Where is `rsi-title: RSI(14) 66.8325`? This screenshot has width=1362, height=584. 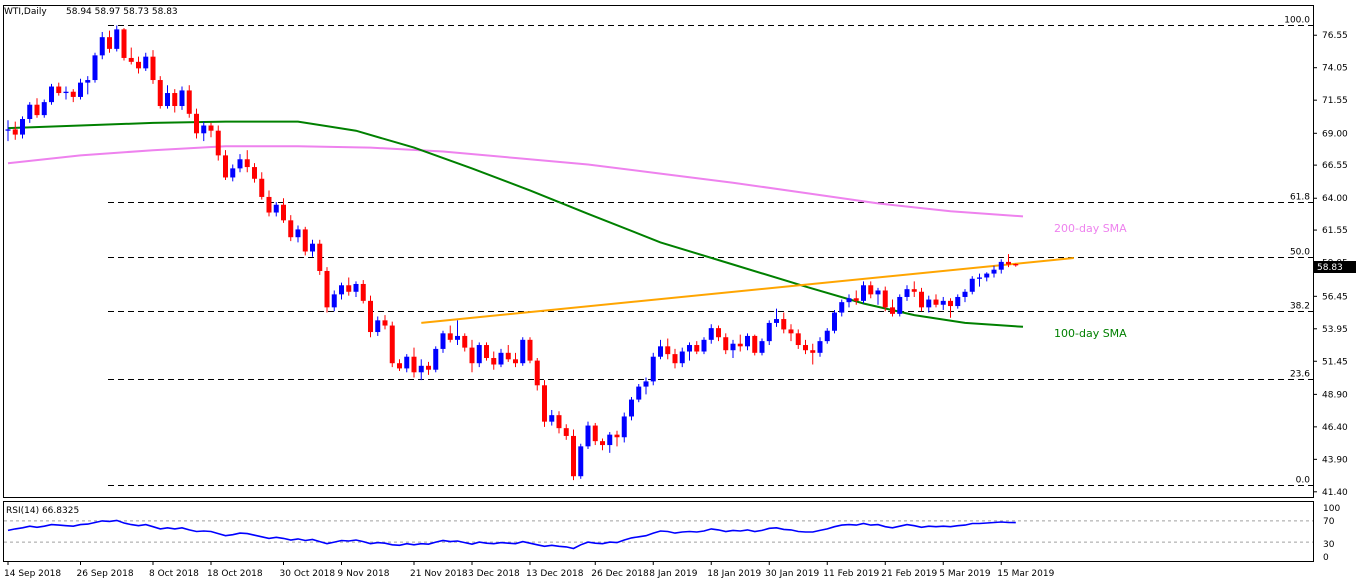
rsi-title: RSI(14) 66.8325 is located at coordinates (42, 511).